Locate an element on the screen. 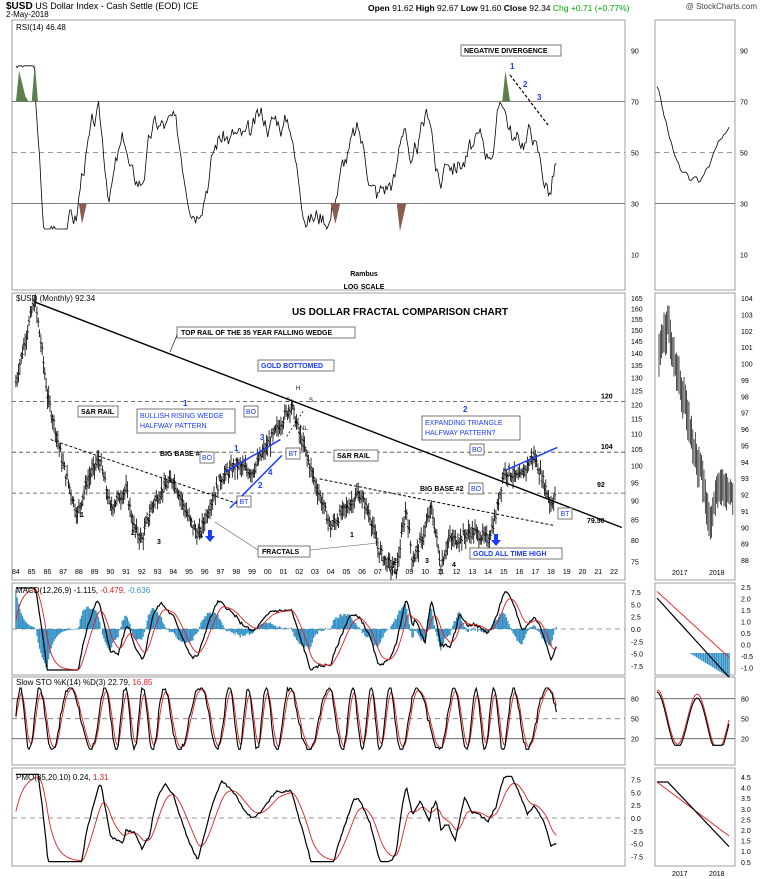 The image size is (765, 879). macd-inset-line is located at coordinates (693, 637).